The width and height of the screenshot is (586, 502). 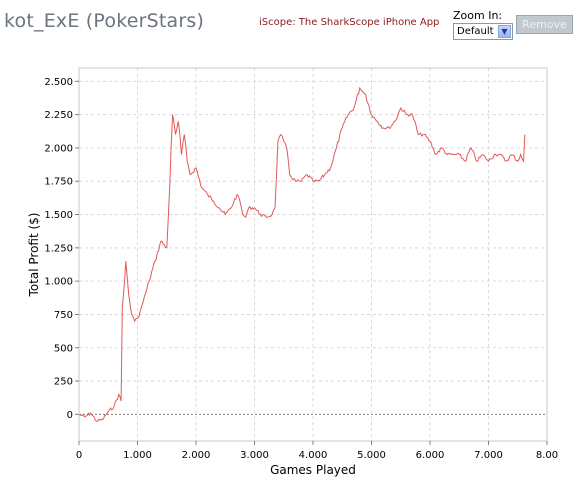 What do you see at coordinates (58, 182) in the screenshot?
I see `y-tick-label: 1.750` at bounding box center [58, 182].